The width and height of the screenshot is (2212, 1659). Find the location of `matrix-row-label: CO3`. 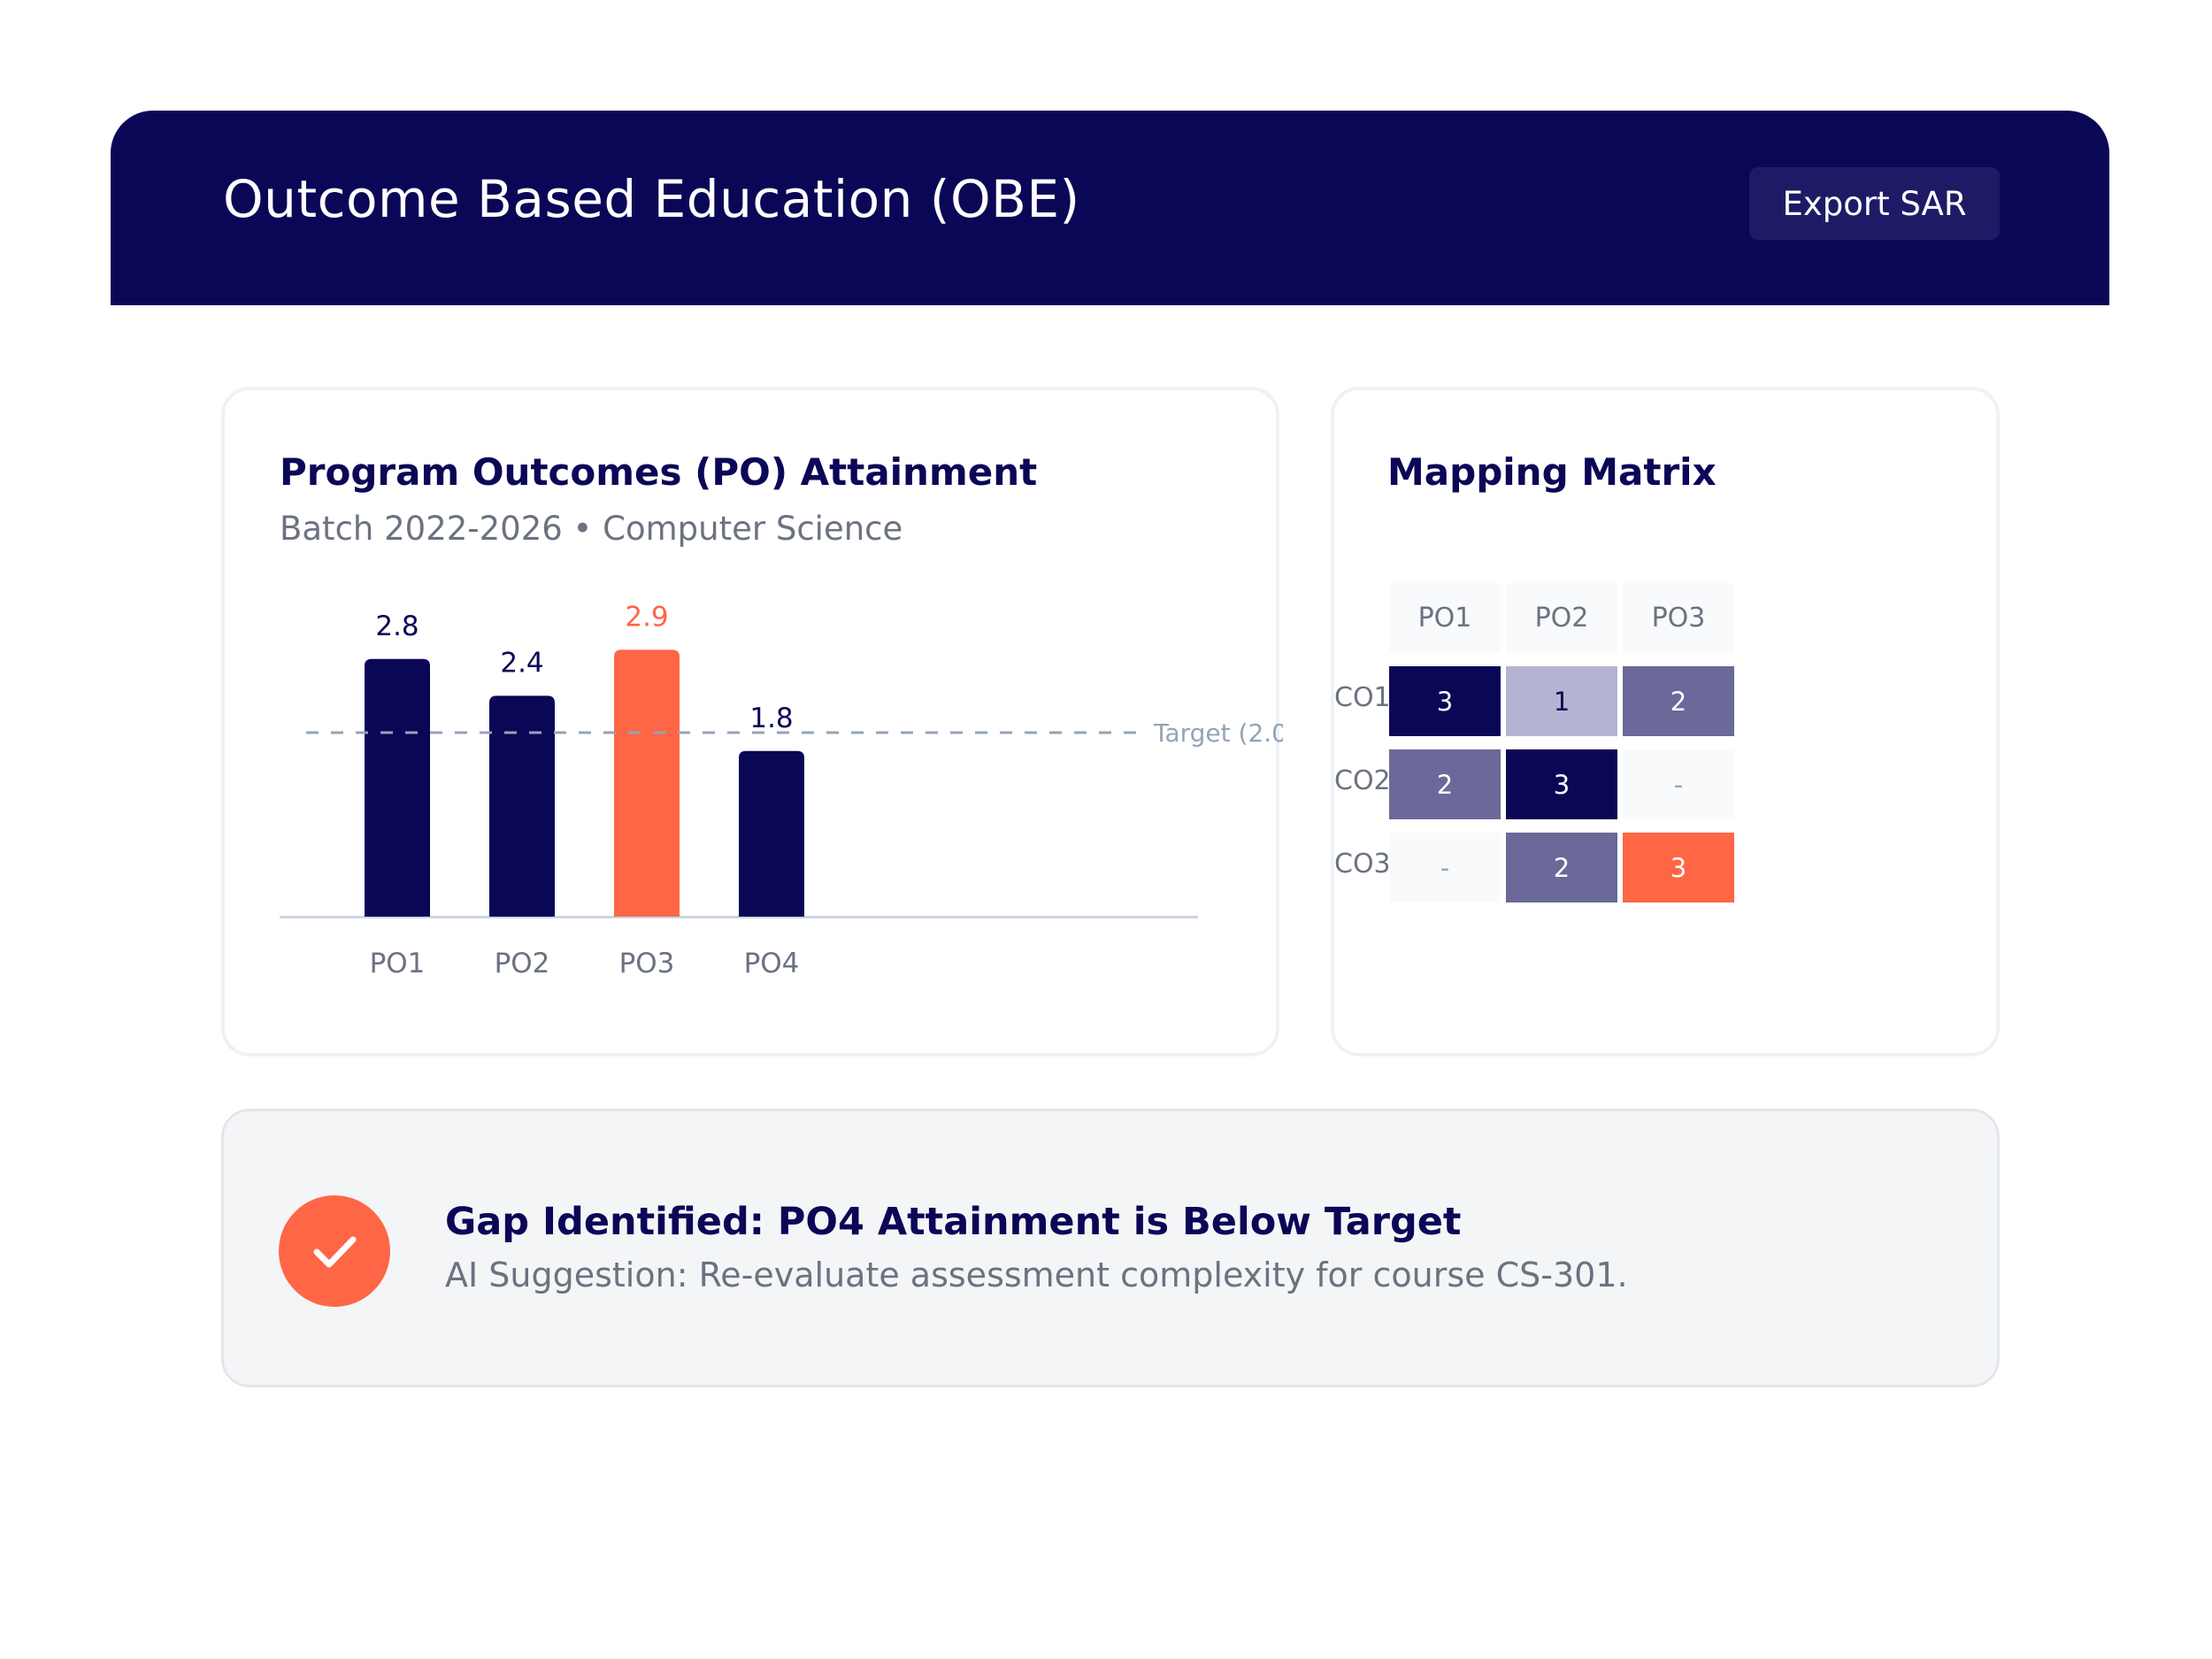

matrix-row-label: CO3 is located at coordinates (1363, 864).